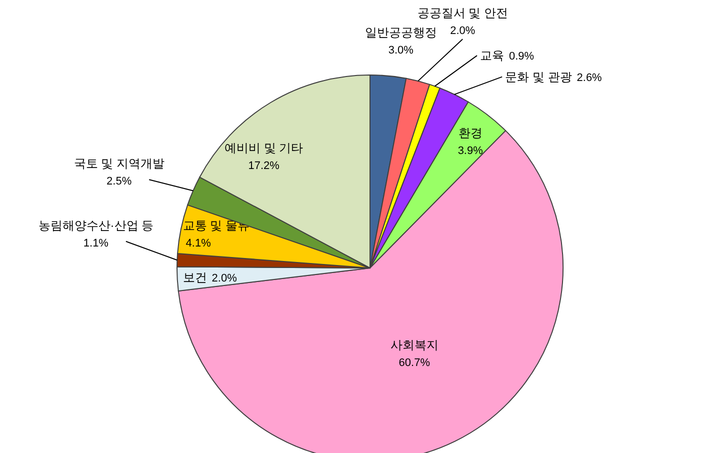  Describe the element at coordinates (414, 345) in the screenshot. I see `slice-label: 사회복지` at that location.